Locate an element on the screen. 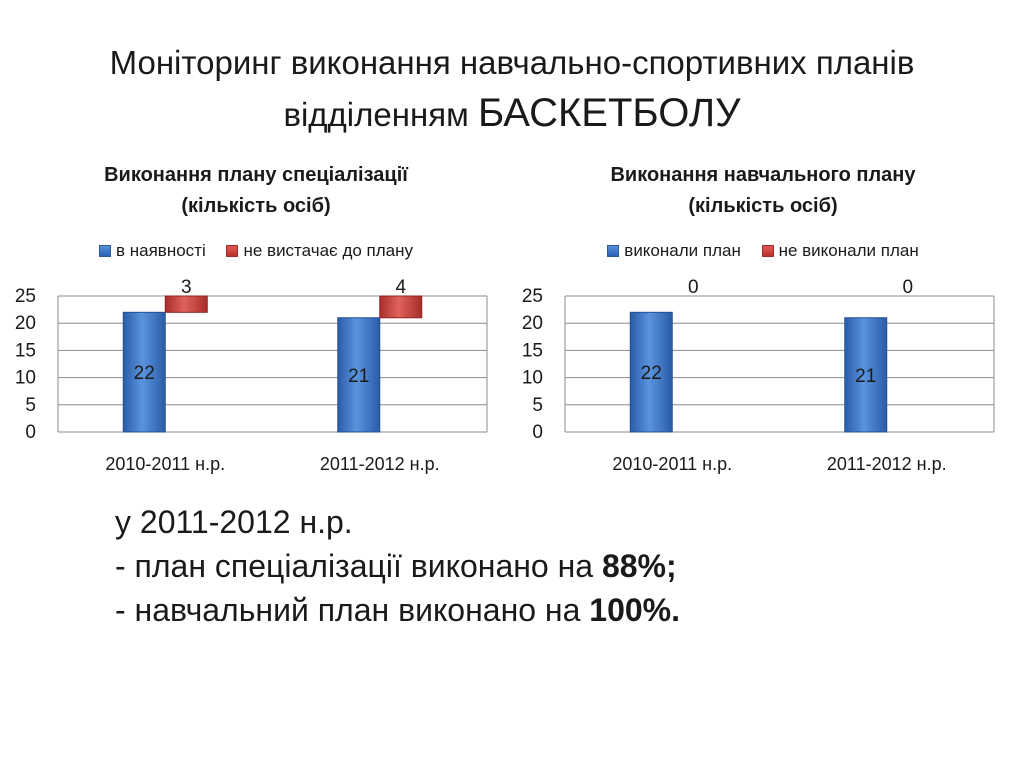  chart-title-line1: Виконання навчального плану is located at coordinates (763, 175).